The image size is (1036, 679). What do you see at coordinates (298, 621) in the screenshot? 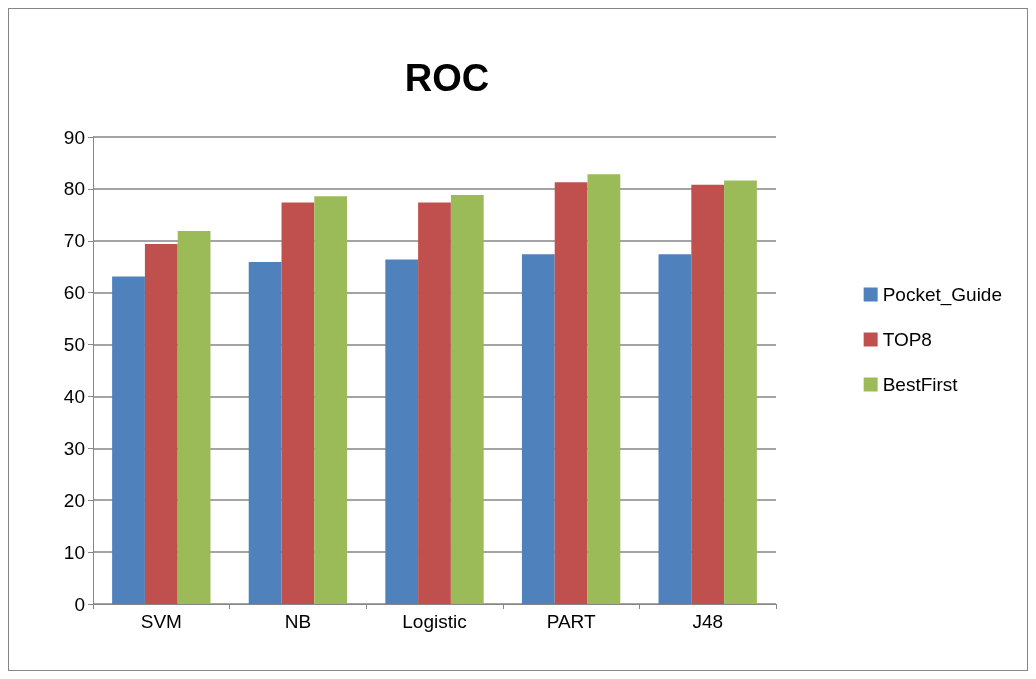
I see `x-tick-label: NB` at bounding box center [298, 621].